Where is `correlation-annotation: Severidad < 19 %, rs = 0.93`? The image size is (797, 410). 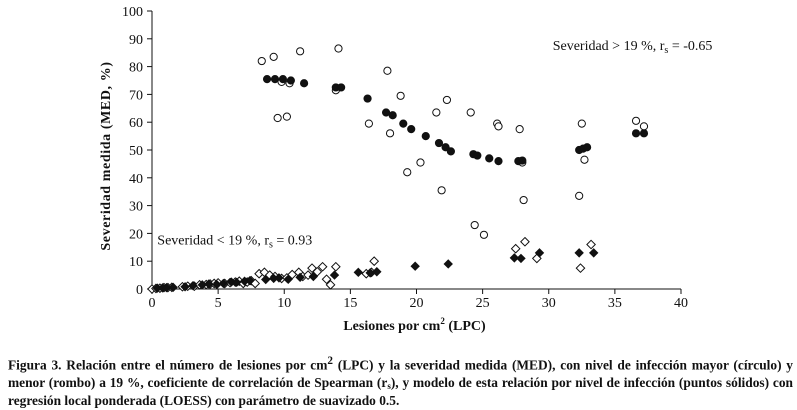 correlation-annotation: Severidad < 19 %, rs = 0.93 is located at coordinates (234, 242).